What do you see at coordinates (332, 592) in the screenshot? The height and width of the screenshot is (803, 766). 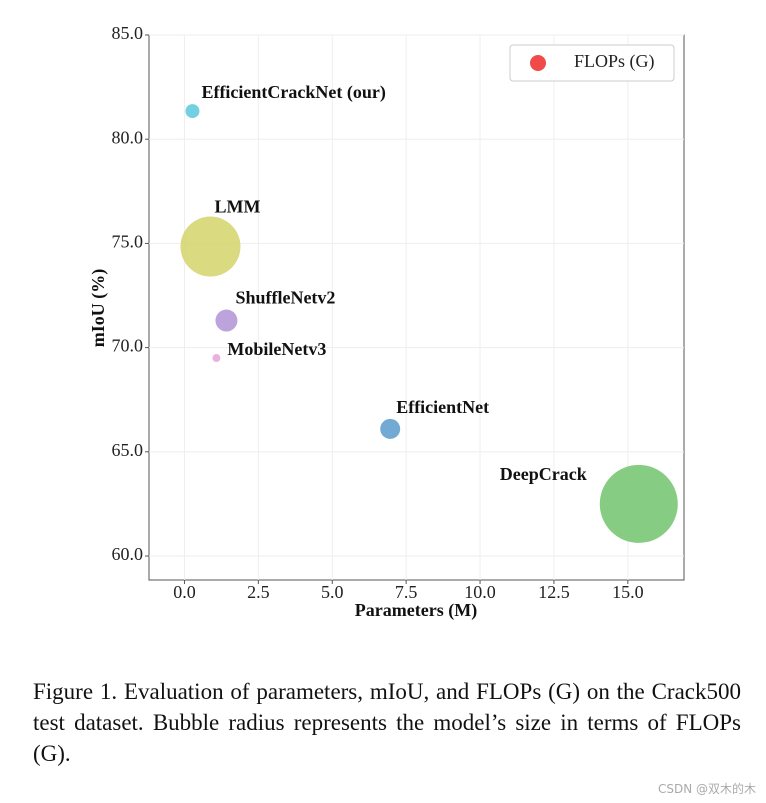 I see `x-tick-label: 5.0` at bounding box center [332, 592].